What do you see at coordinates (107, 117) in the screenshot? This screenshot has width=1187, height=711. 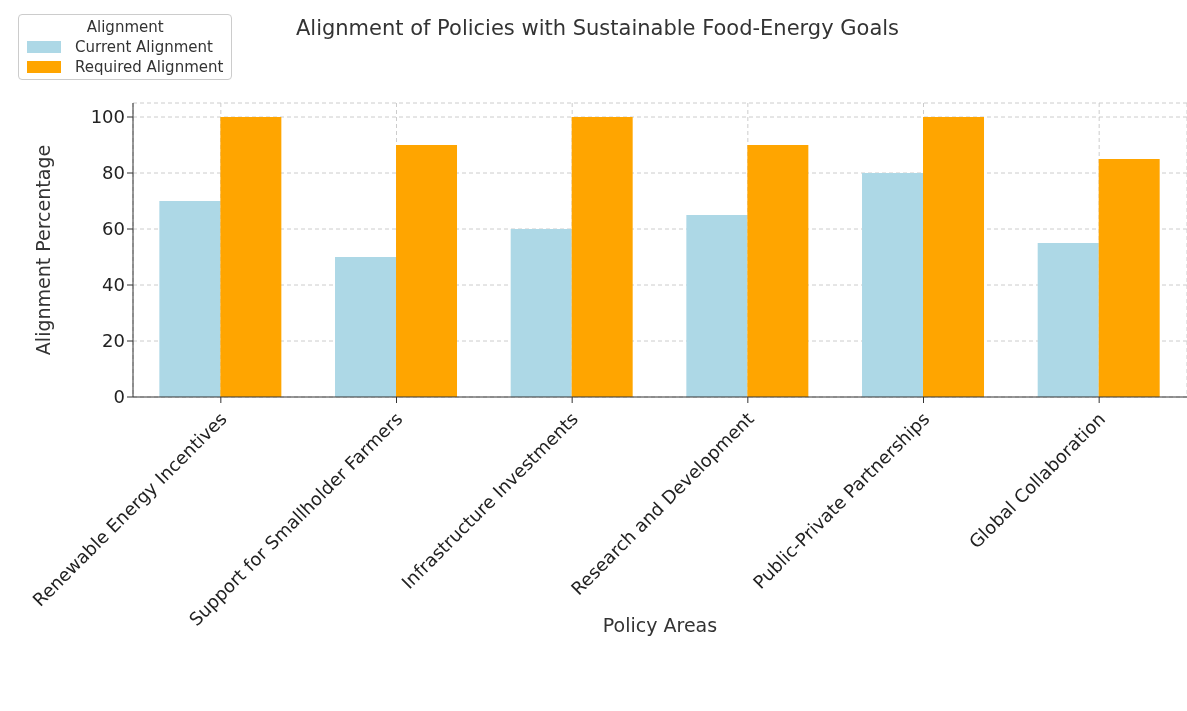 I see `y-tick-label: 100` at bounding box center [107, 117].